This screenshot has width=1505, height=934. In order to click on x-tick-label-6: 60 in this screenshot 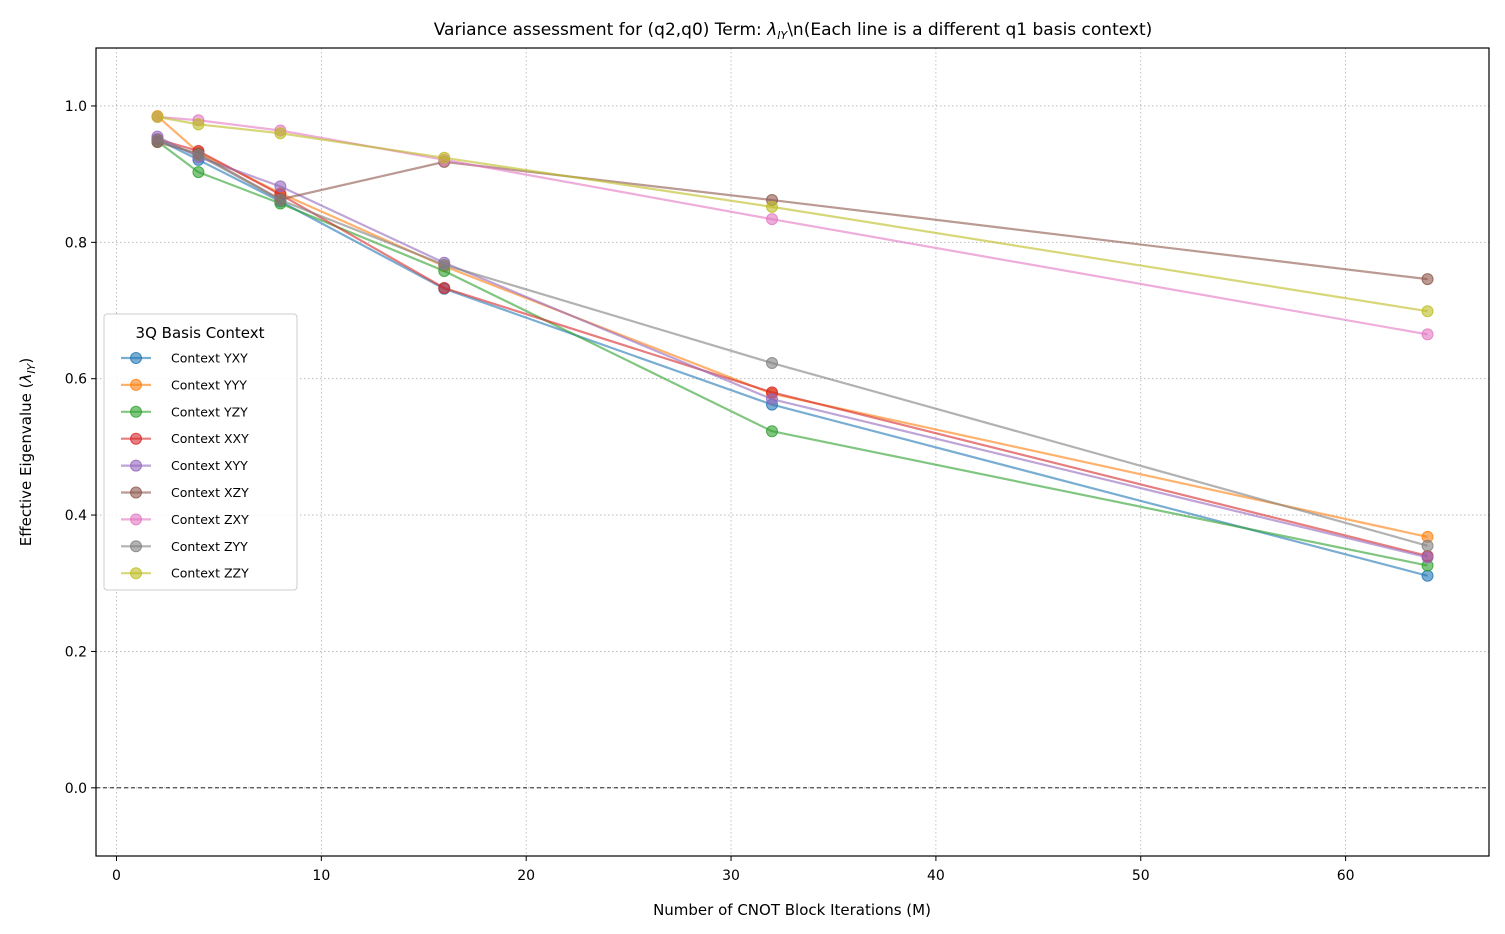, I will do `click(1346, 876)`.